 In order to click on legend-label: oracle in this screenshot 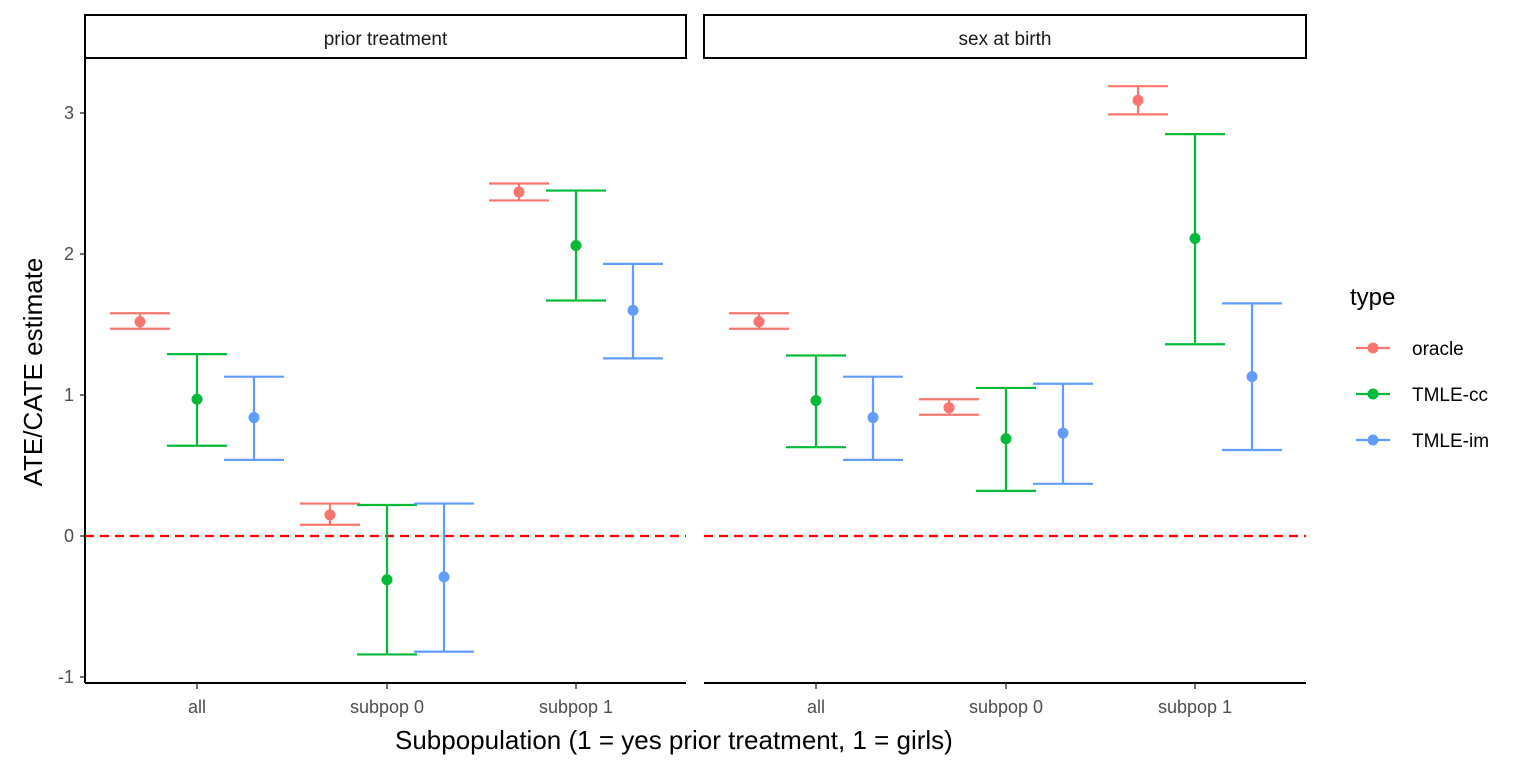, I will do `click(1438, 349)`.